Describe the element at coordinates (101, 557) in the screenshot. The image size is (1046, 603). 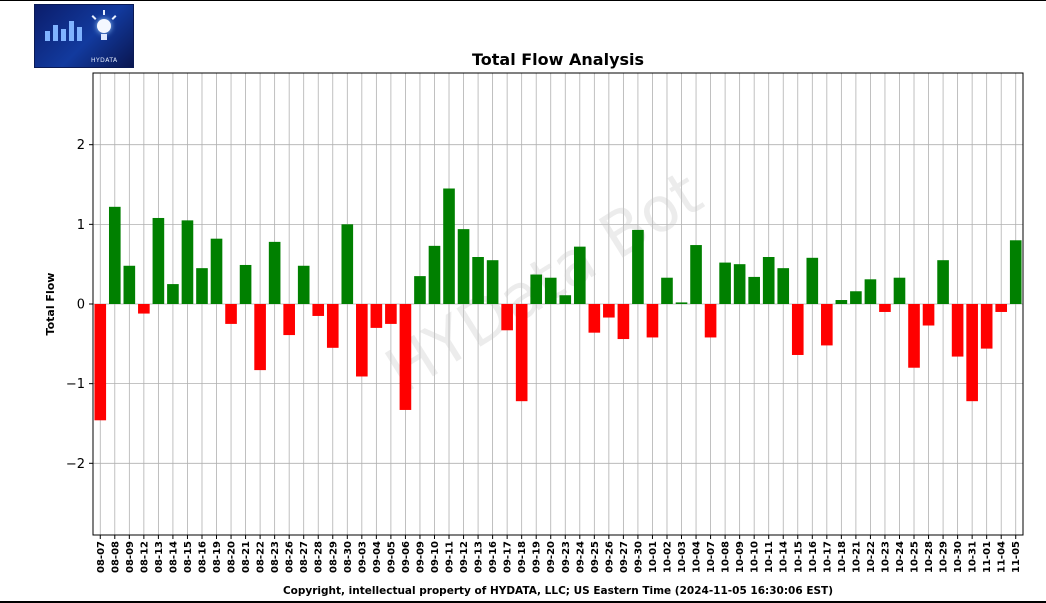
I see `x-tick-label: 08-07` at that location.